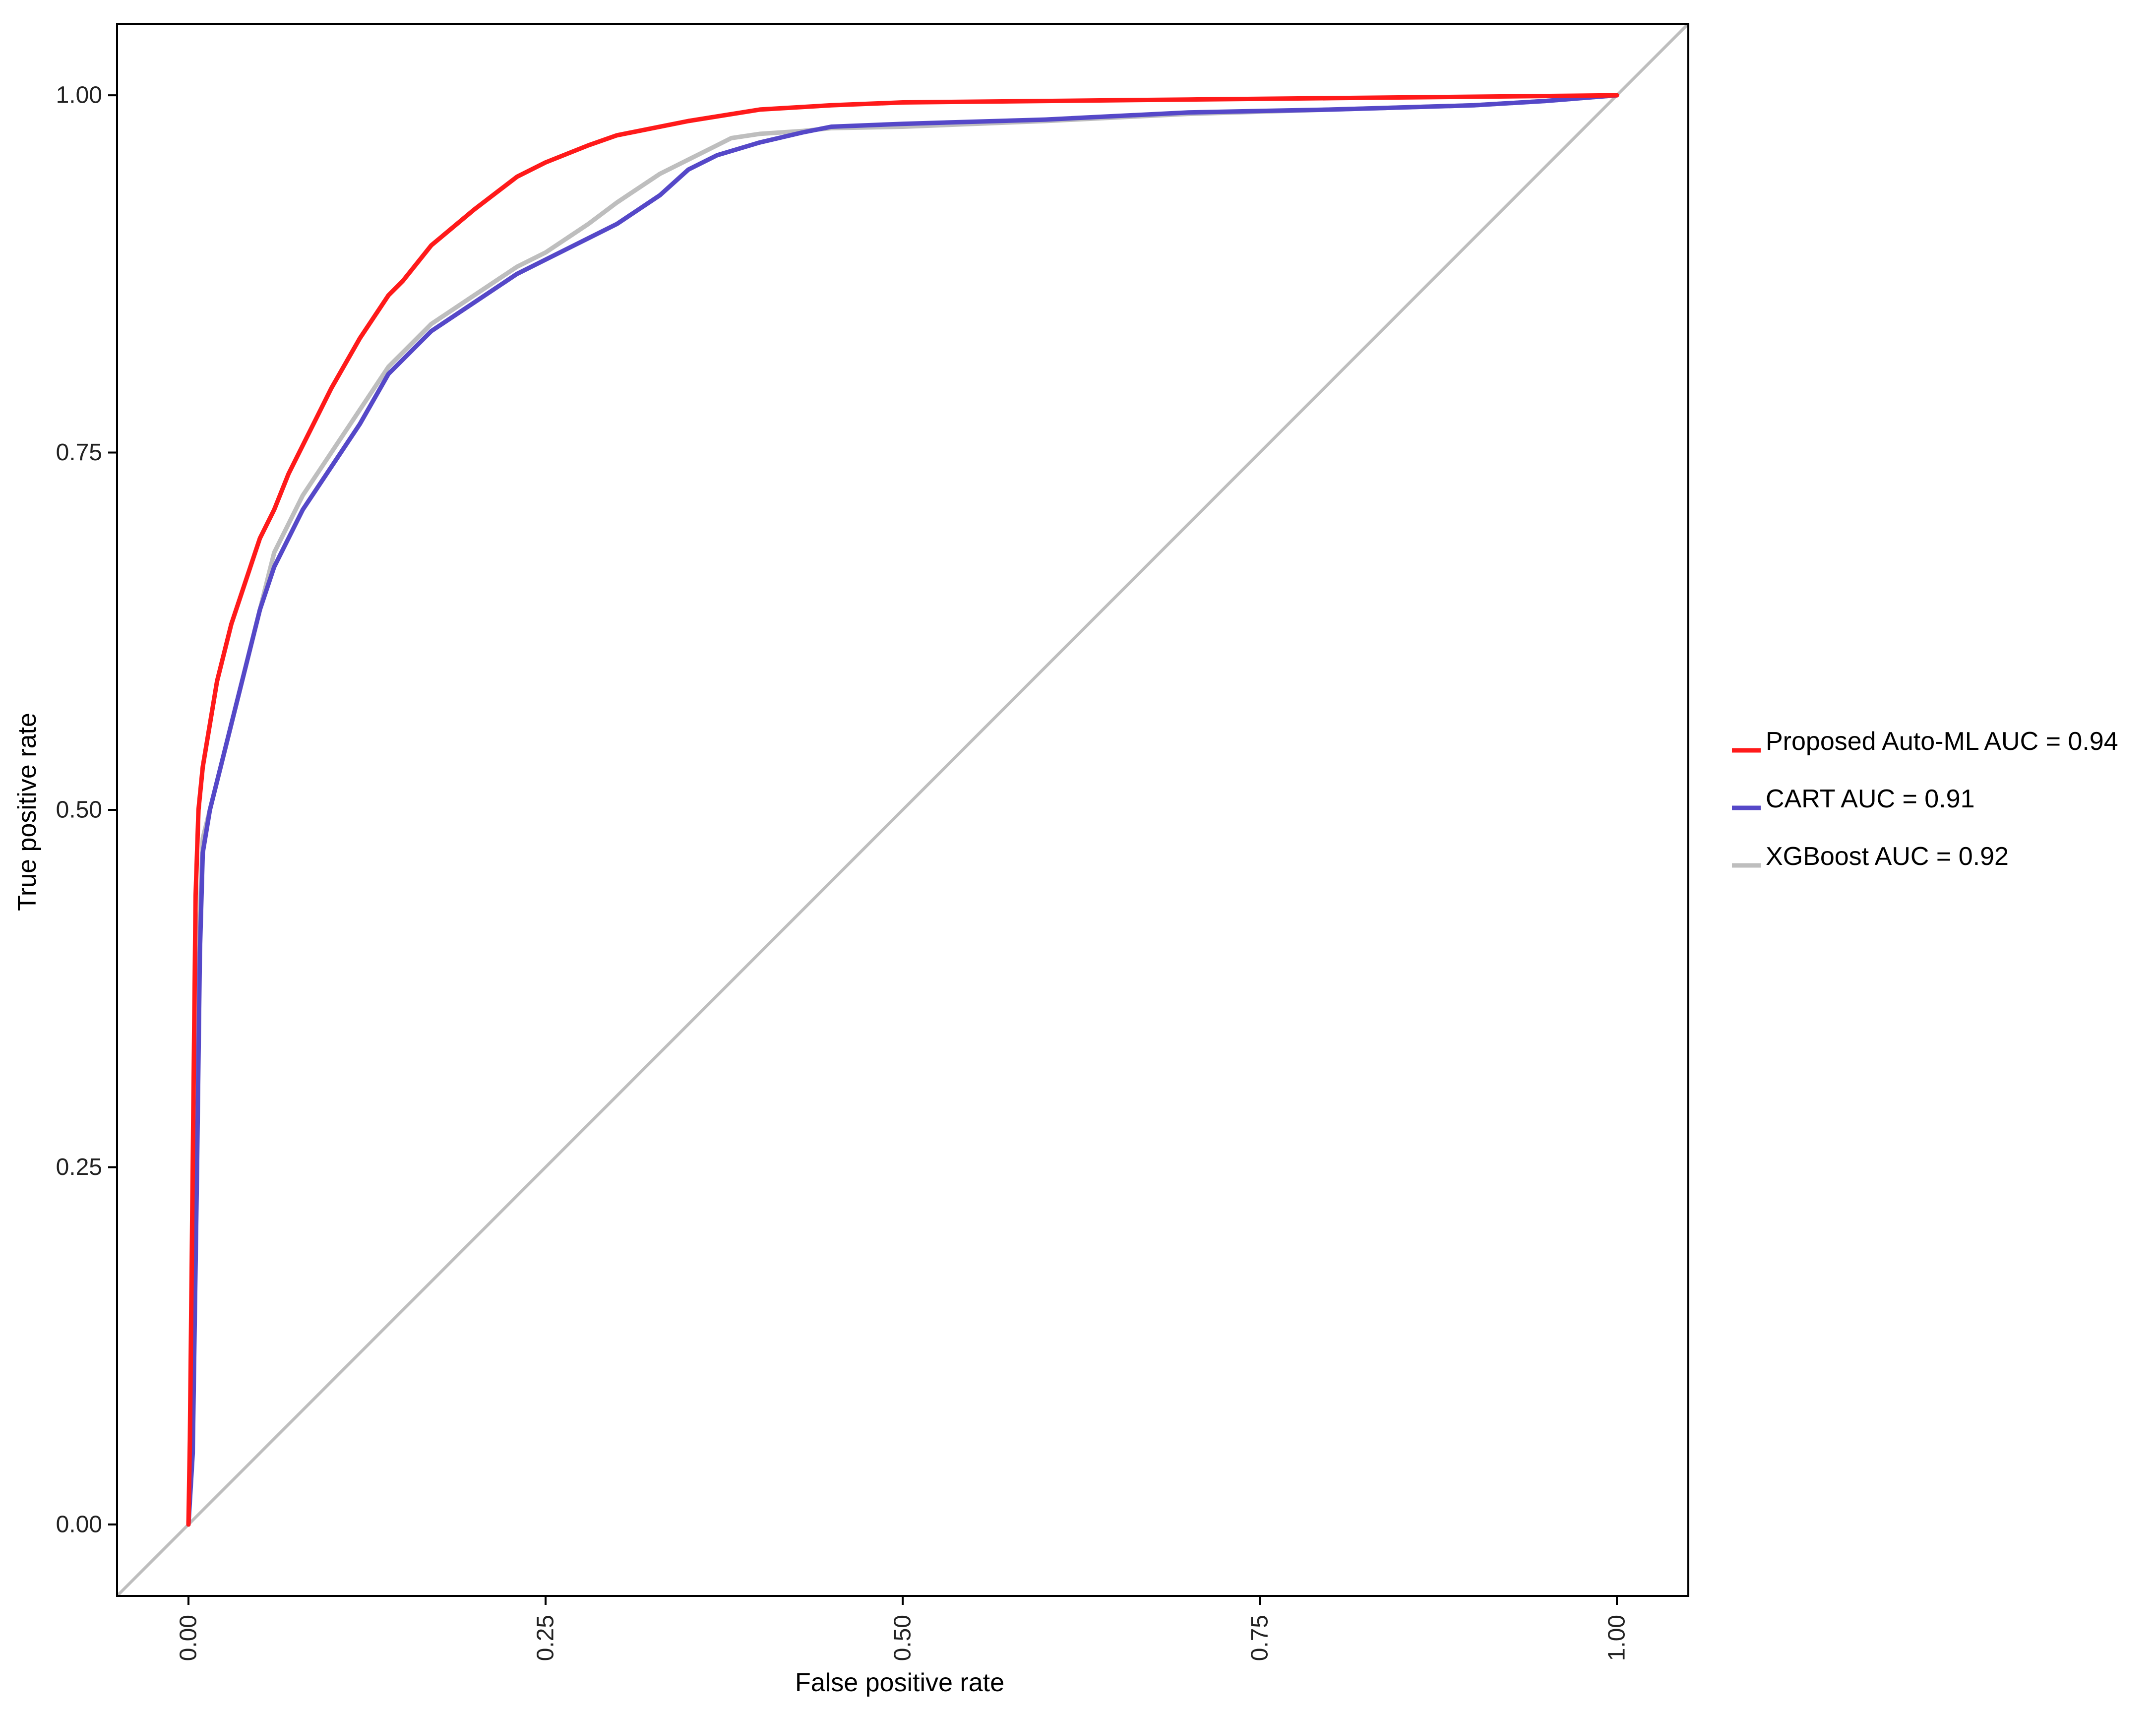 The image size is (2156, 1710). What do you see at coordinates (1617, 1638) in the screenshot?
I see `x-tick-label-4: 1.00` at bounding box center [1617, 1638].